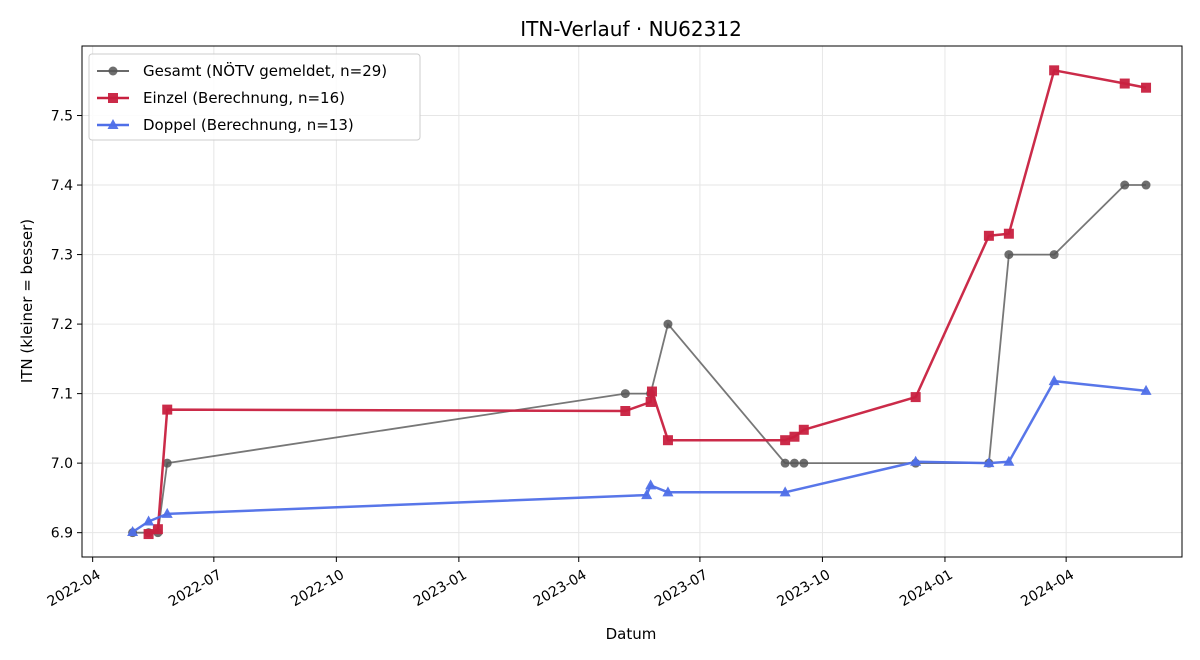 The width and height of the screenshot is (1200, 660). Describe the element at coordinates (62, 534) in the screenshot. I see `y-tick-label: 6.9` at that location.